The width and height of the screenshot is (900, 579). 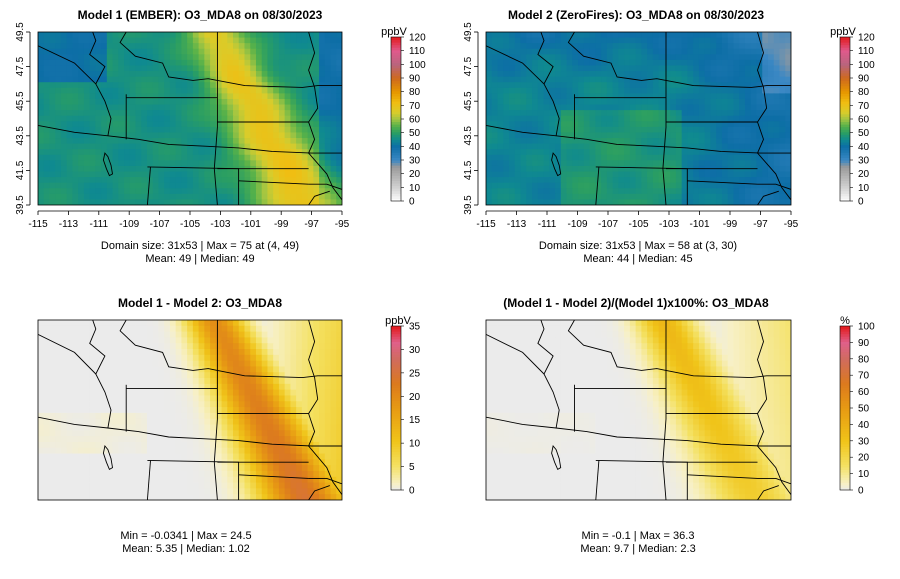 What do you see at coordinates (774, 186) in the screenshot?
I see `state-border-line` at bounding box center [774, 186].